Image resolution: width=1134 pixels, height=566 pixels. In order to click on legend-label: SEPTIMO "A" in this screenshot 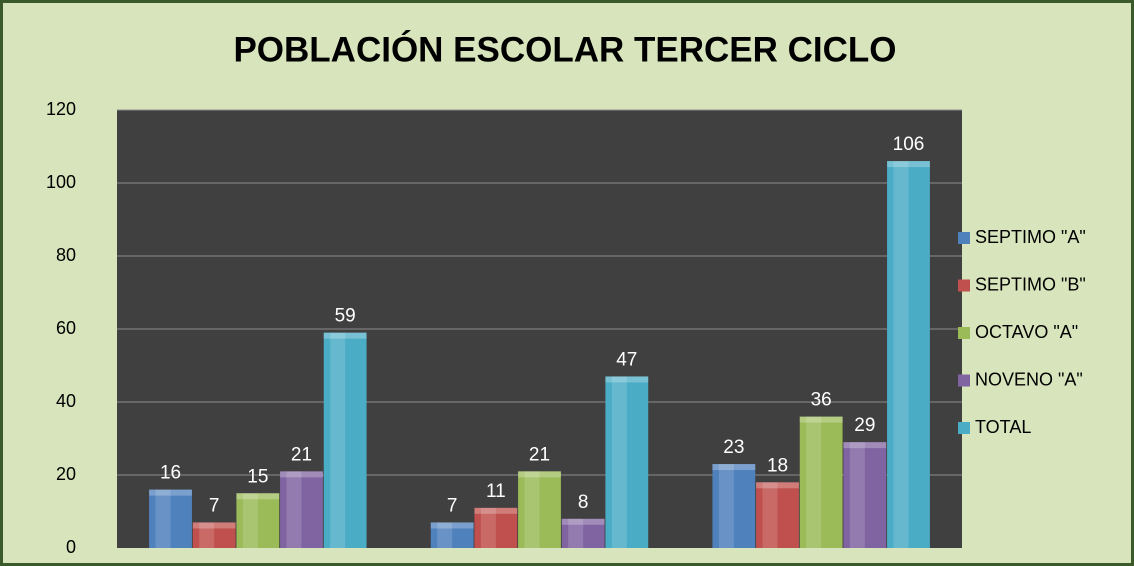, I will do `click(1030, 237)`.